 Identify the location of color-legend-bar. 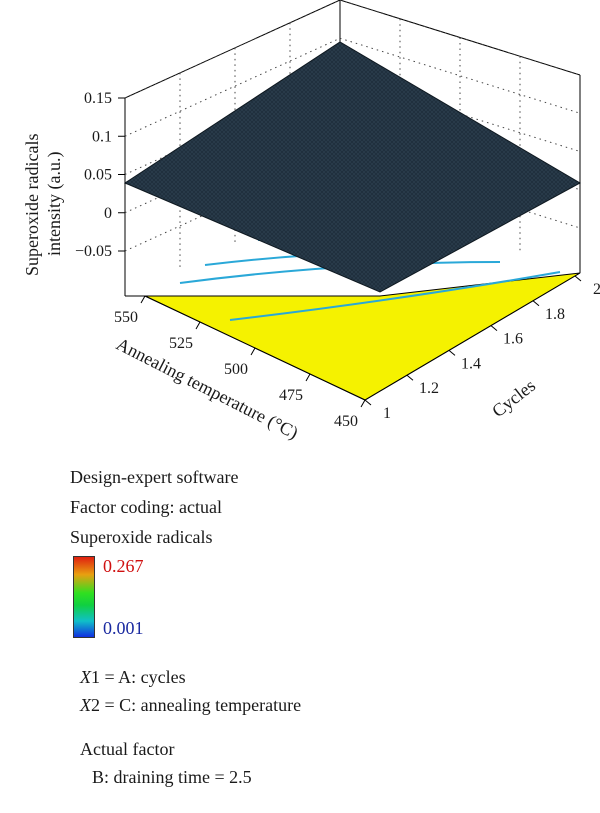
(84, 597).